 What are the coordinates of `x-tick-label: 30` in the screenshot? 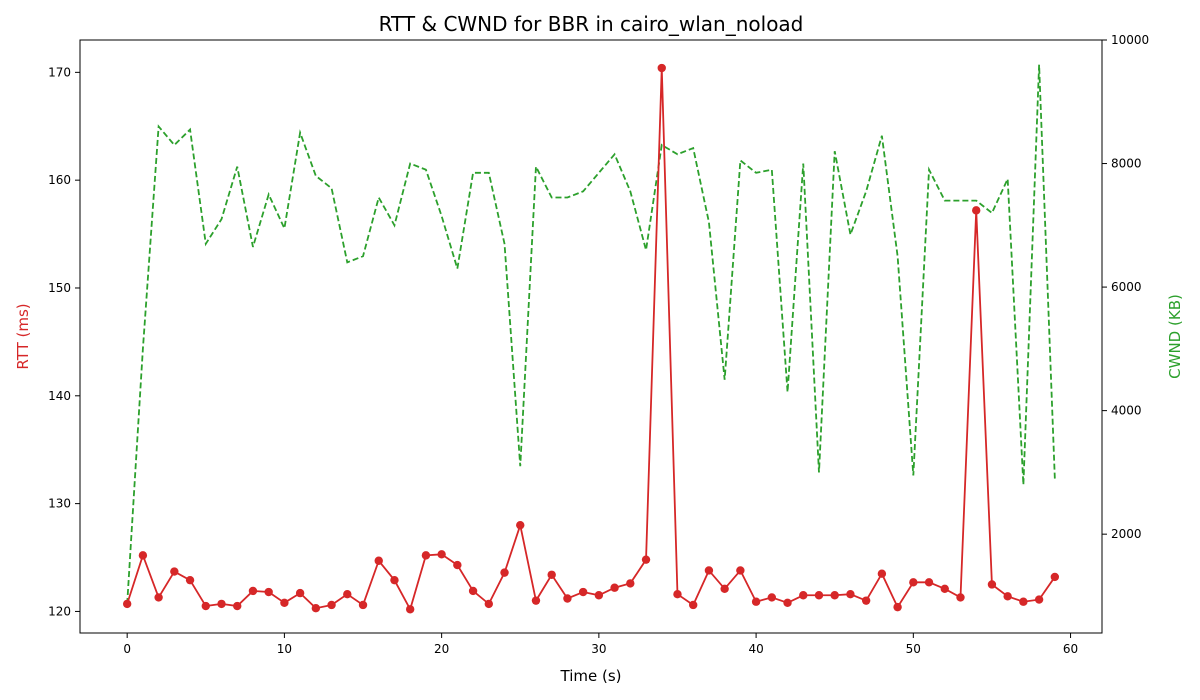 It's located at (598, 649).